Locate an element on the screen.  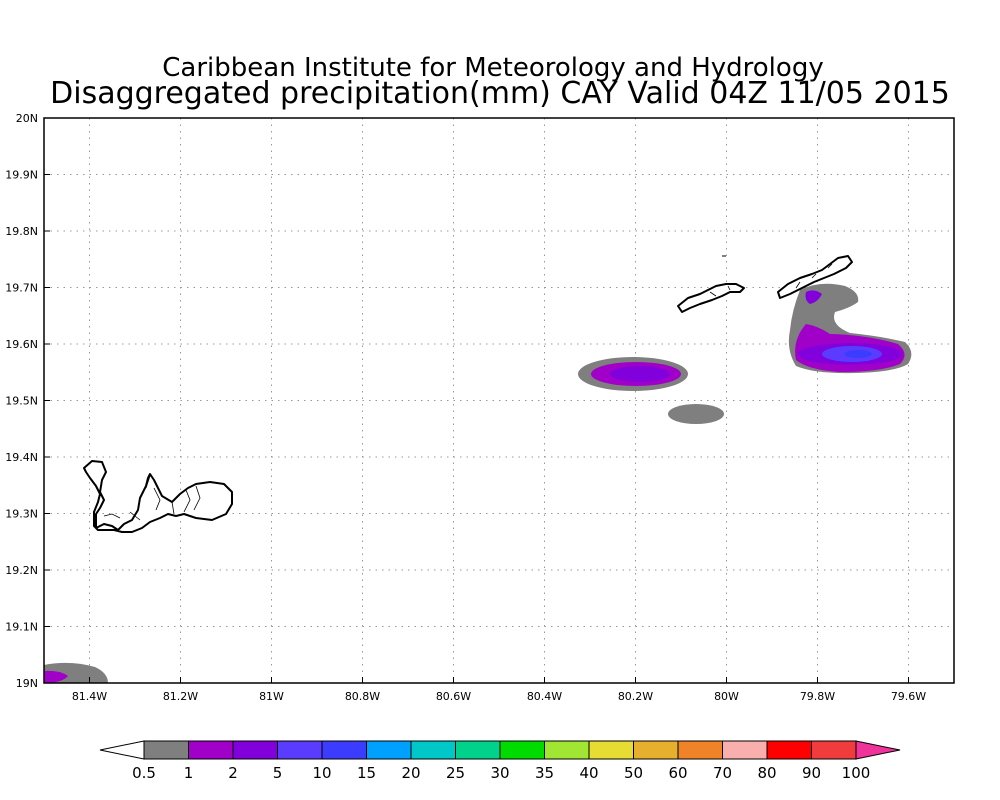
colorbar: 0.5 1 2 5 10 15 20 25 30 35 40 50 60 70 80 90 100 is located at coordinates (500, 761).